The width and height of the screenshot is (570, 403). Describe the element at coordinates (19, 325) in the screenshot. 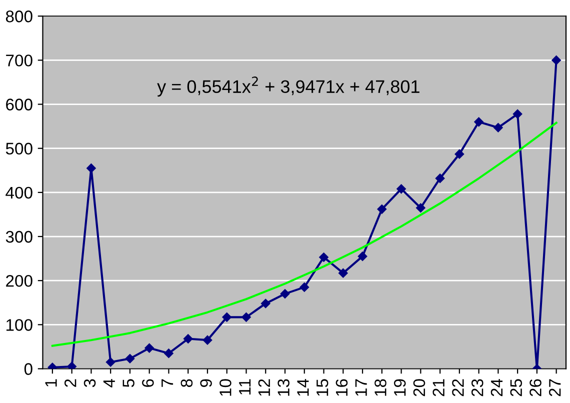

I see `y-tick-label: 100` at that location.